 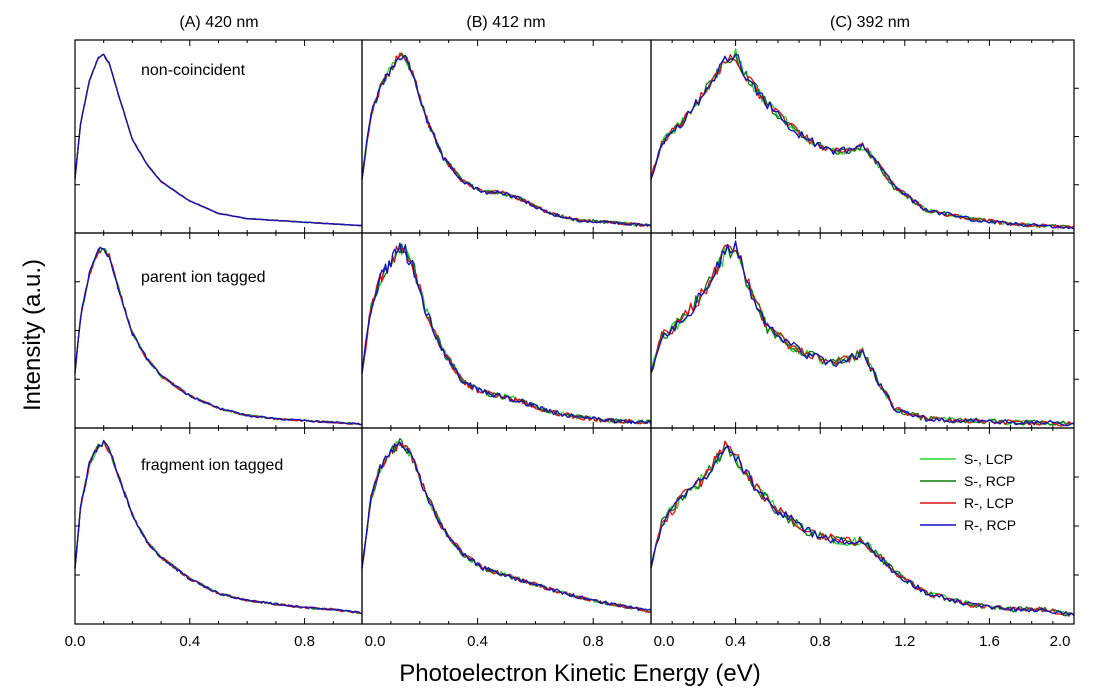 I want to click on series-r-rcp-r0-c2, so click(x=862, y=141).